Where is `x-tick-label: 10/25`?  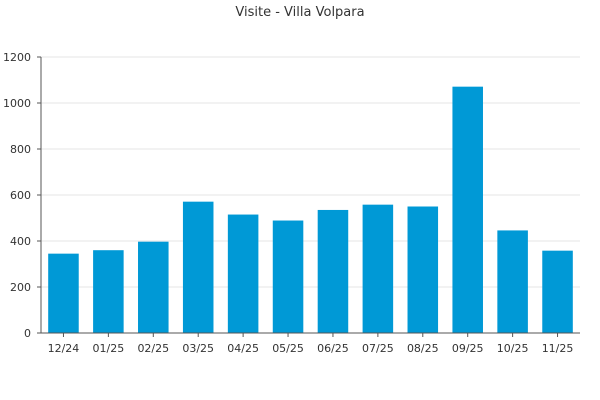 x-tick-label: 10/25 is located at coordinates (513, 348).